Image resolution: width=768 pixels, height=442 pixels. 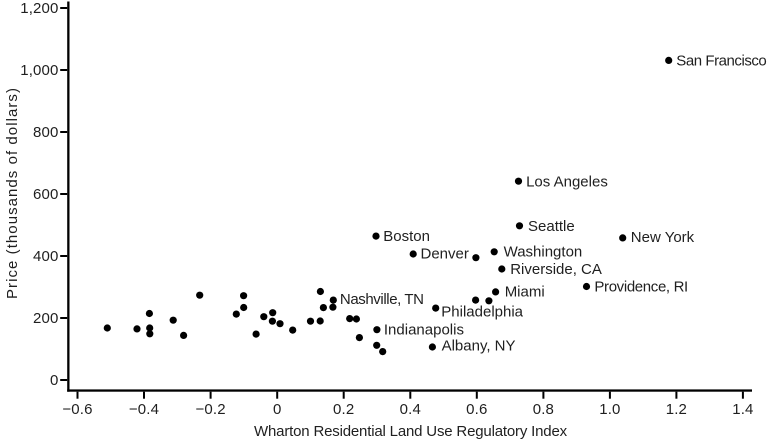 What do you see at coordinates (144, 409) in the screenshot?
I see `svg-text: −0.4` at bounding box center [144, 409].